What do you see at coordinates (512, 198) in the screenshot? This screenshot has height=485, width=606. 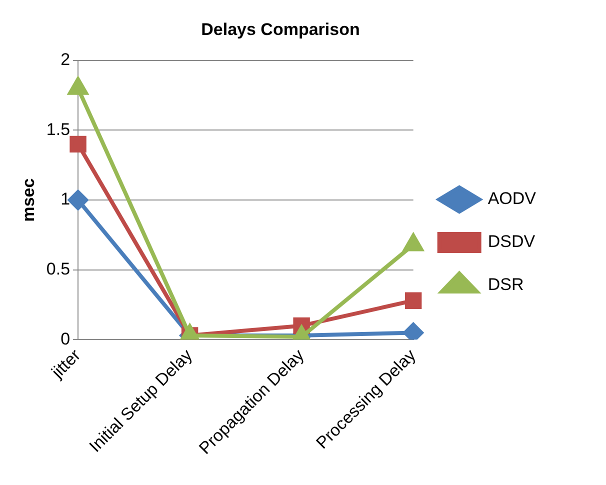 I see `legend-label: AODV` at bounding box center [512, 198].